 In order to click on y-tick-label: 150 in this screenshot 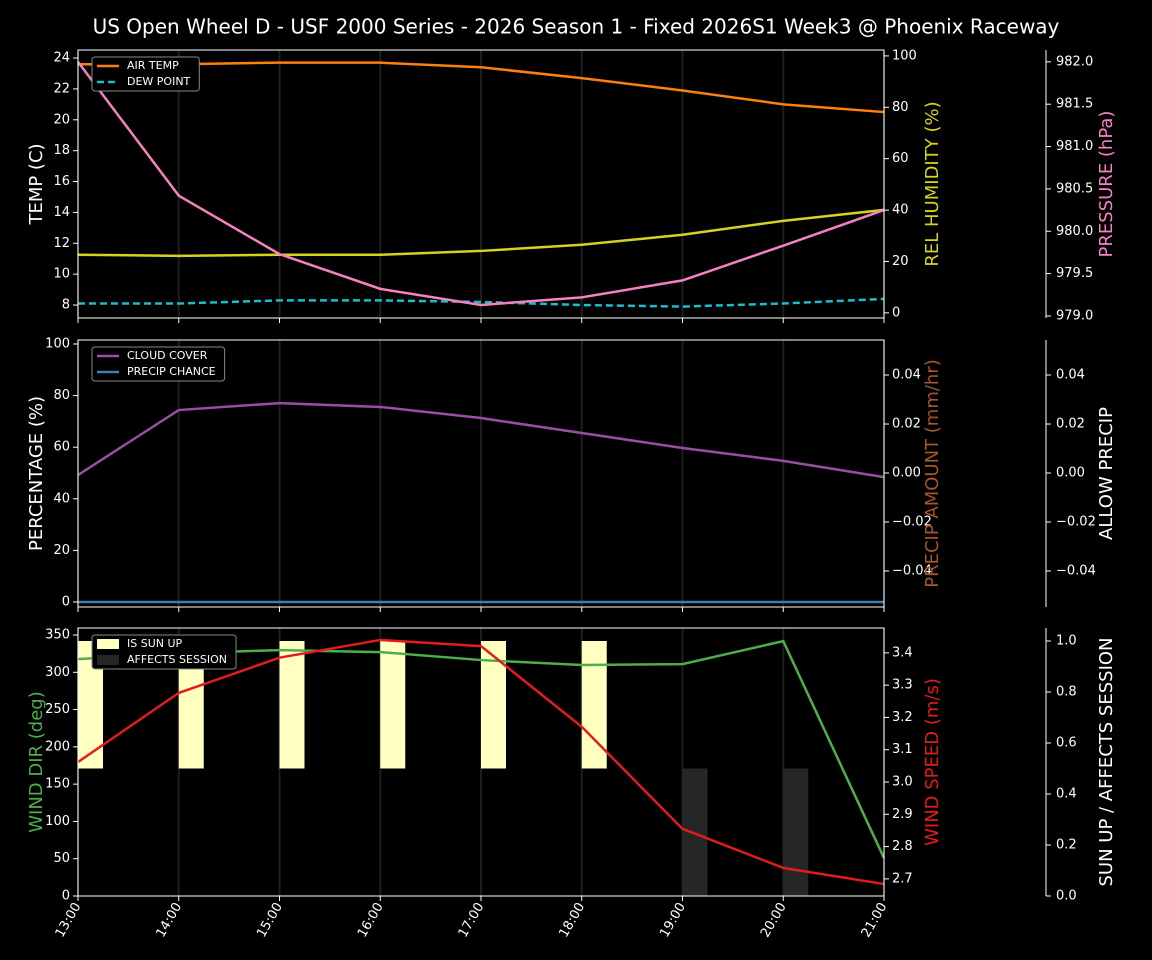, I will do `click(57, 784)`.